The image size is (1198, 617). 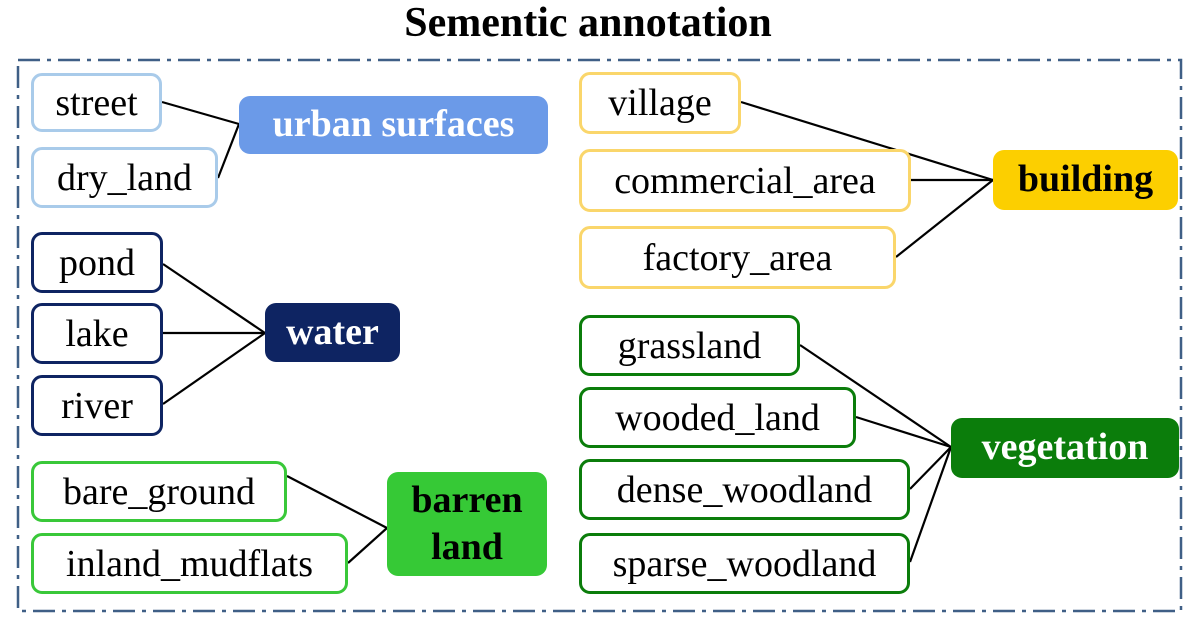 I want to click on leaf-dry-land: dry_land, so click(x=124, y=177).